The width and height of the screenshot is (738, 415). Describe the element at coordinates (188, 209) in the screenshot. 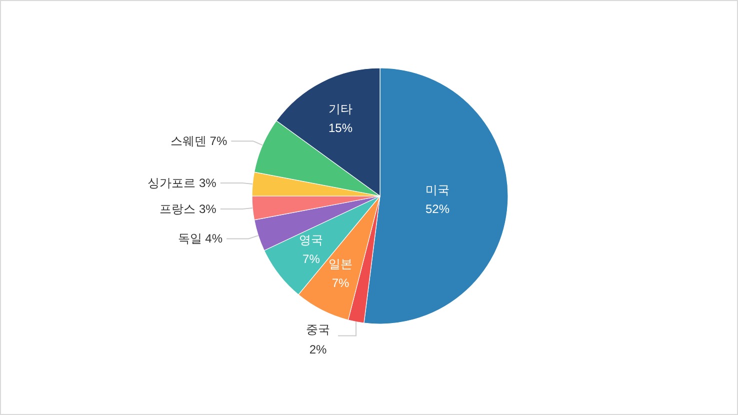

I see `label: 프랑스 3%` at that location.